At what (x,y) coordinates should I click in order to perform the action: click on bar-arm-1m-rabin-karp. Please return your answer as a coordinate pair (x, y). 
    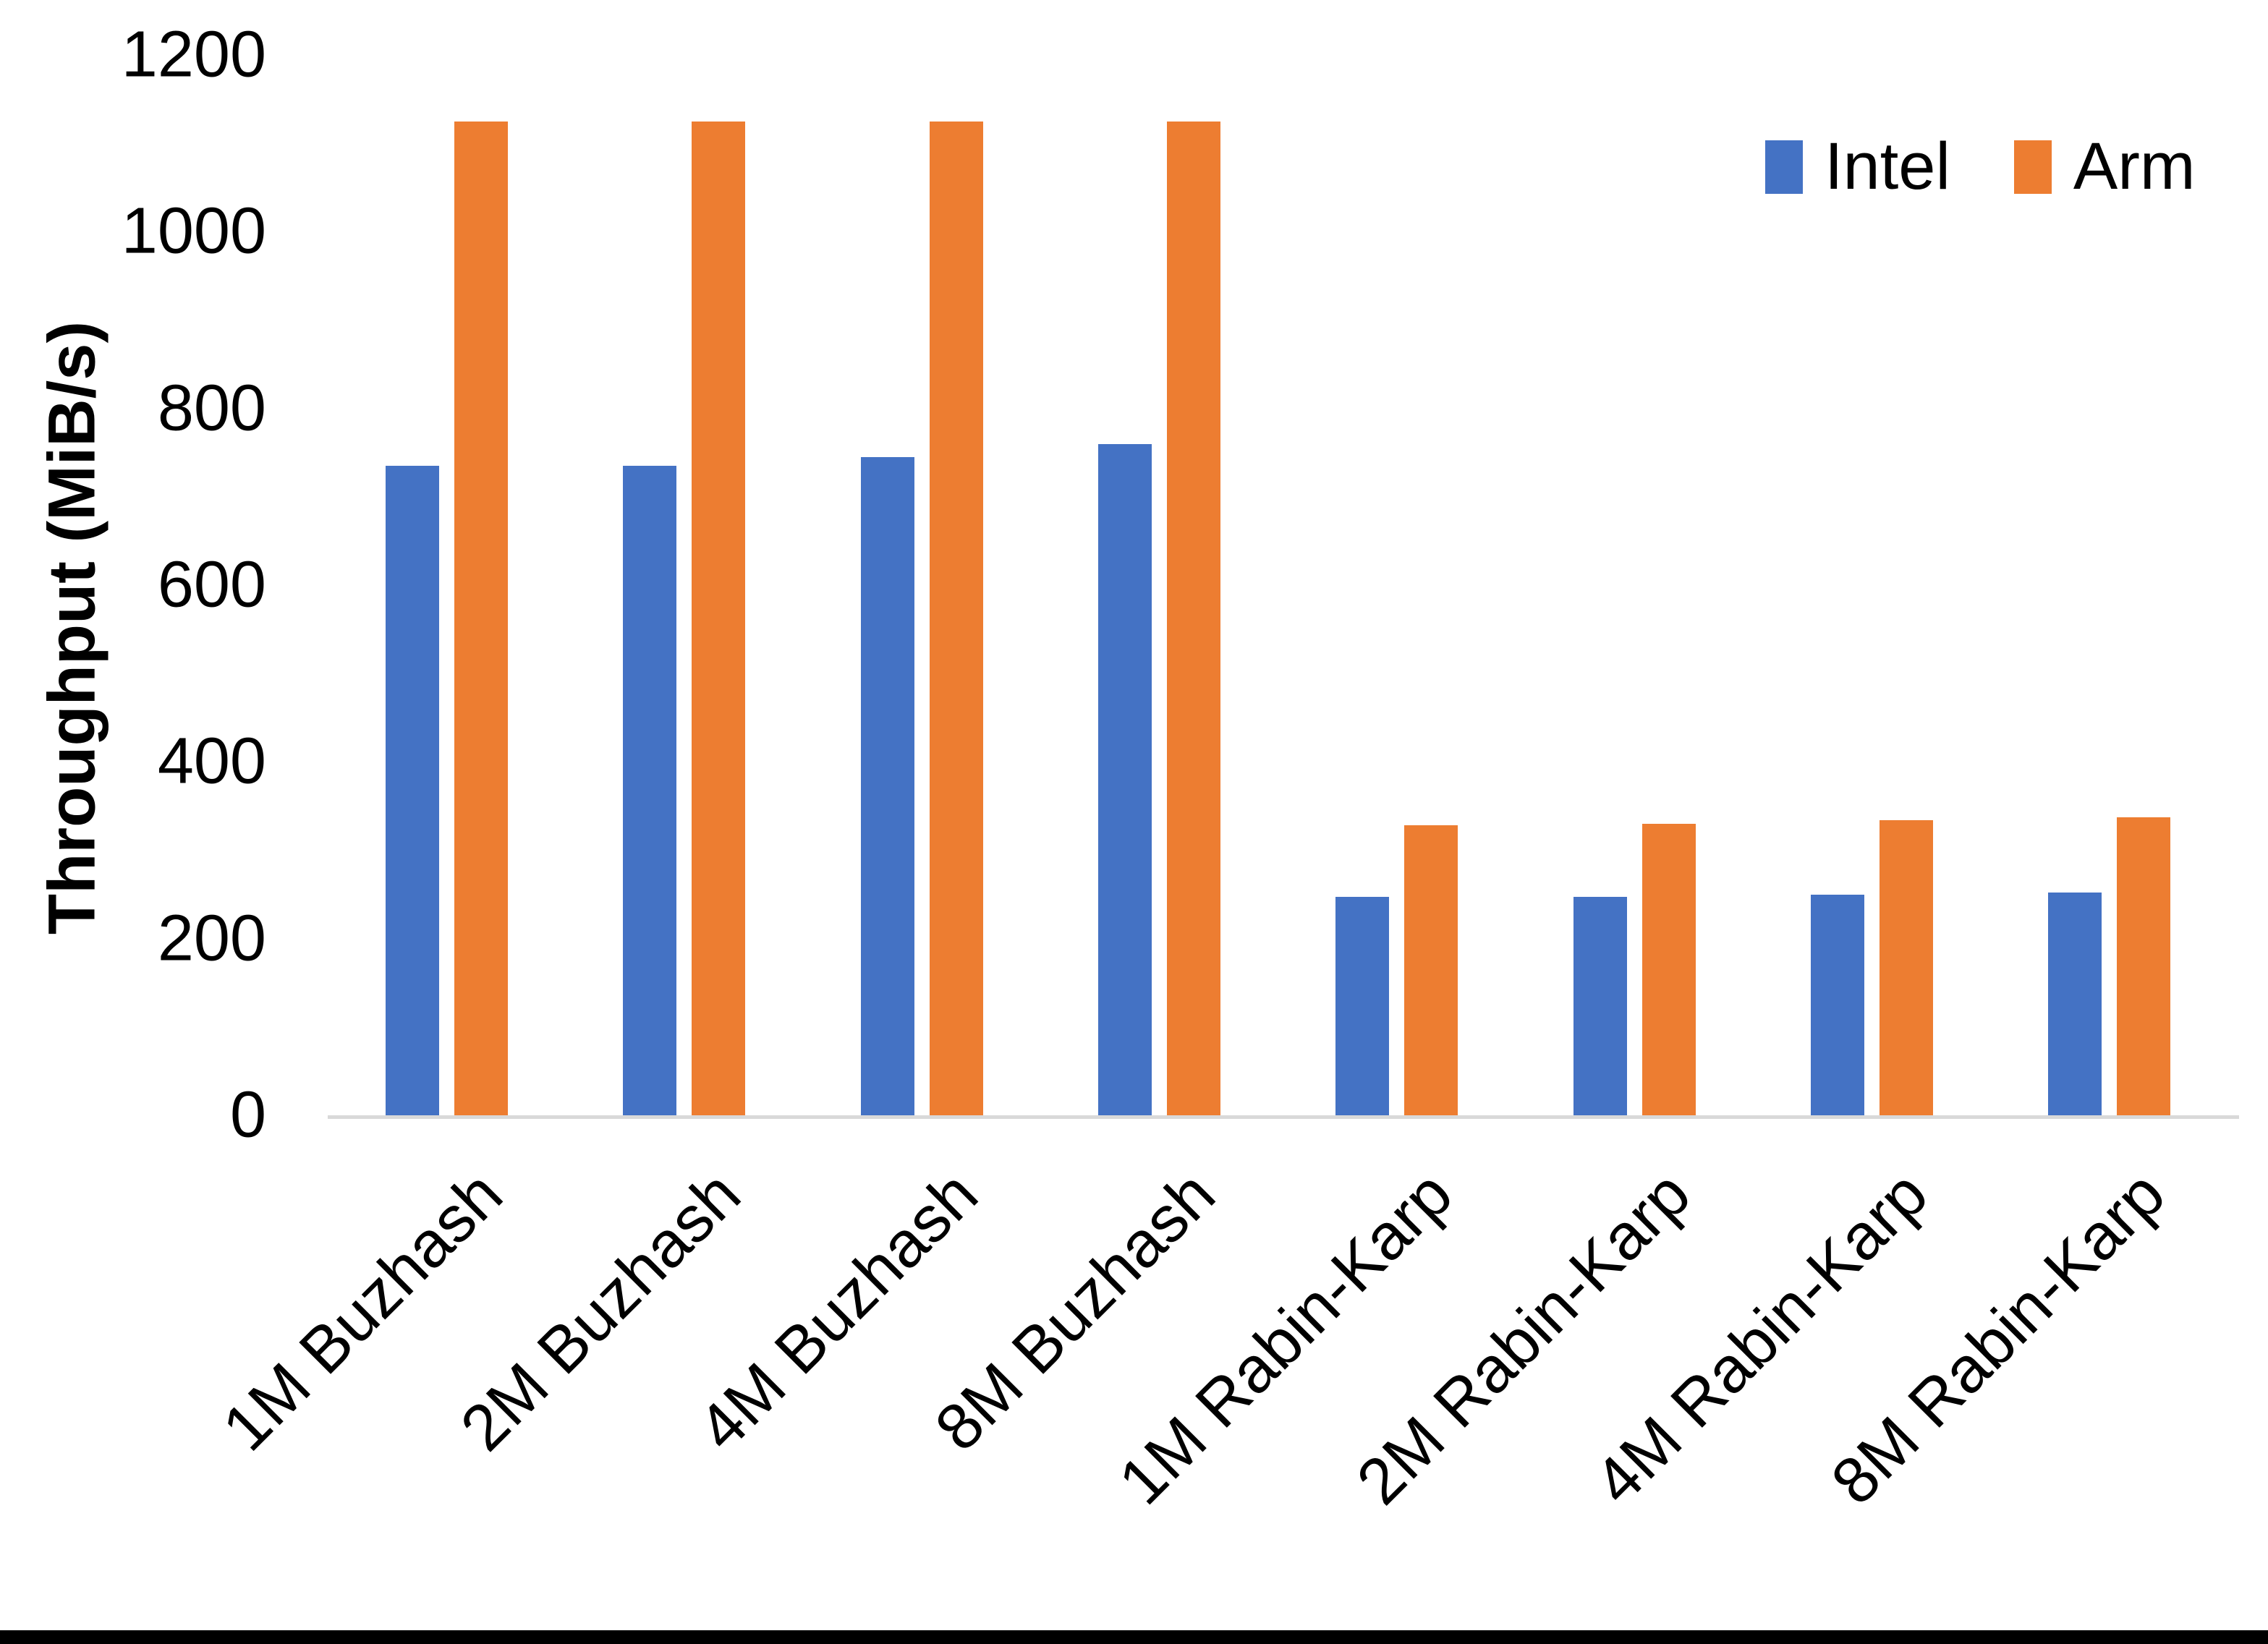
    Looking at the image, I should click on (1431, 970).